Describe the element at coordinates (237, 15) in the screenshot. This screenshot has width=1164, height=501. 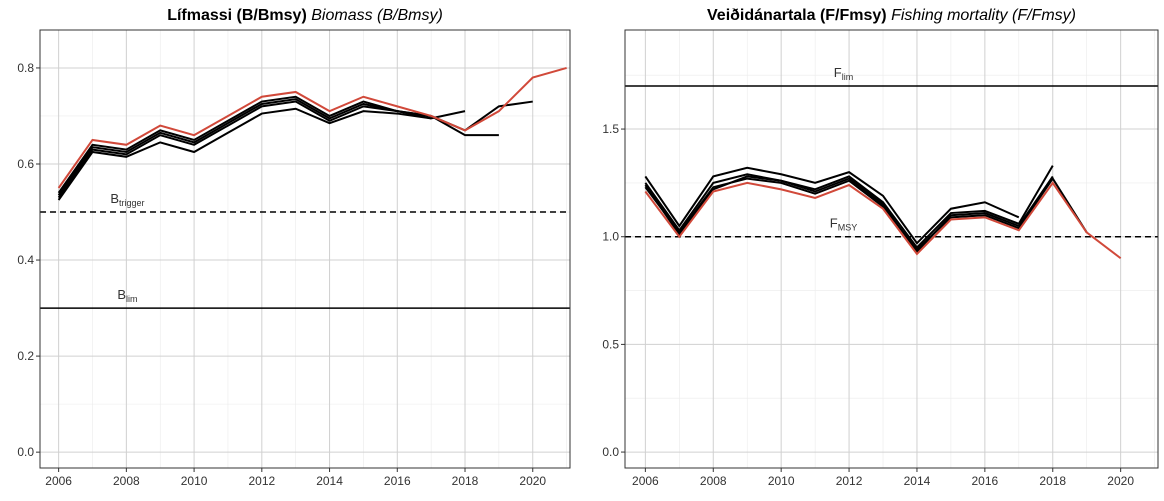
I see `title-main: Lífmassi (B/Bmsy)` at that location.